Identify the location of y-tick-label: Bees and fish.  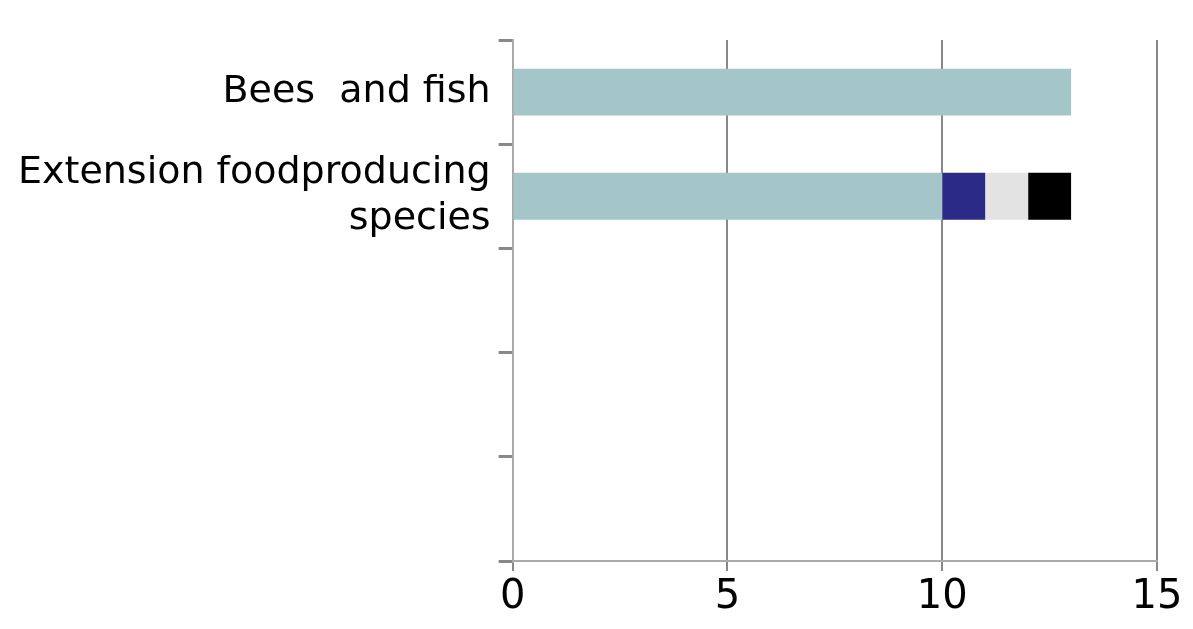
(356, 88).